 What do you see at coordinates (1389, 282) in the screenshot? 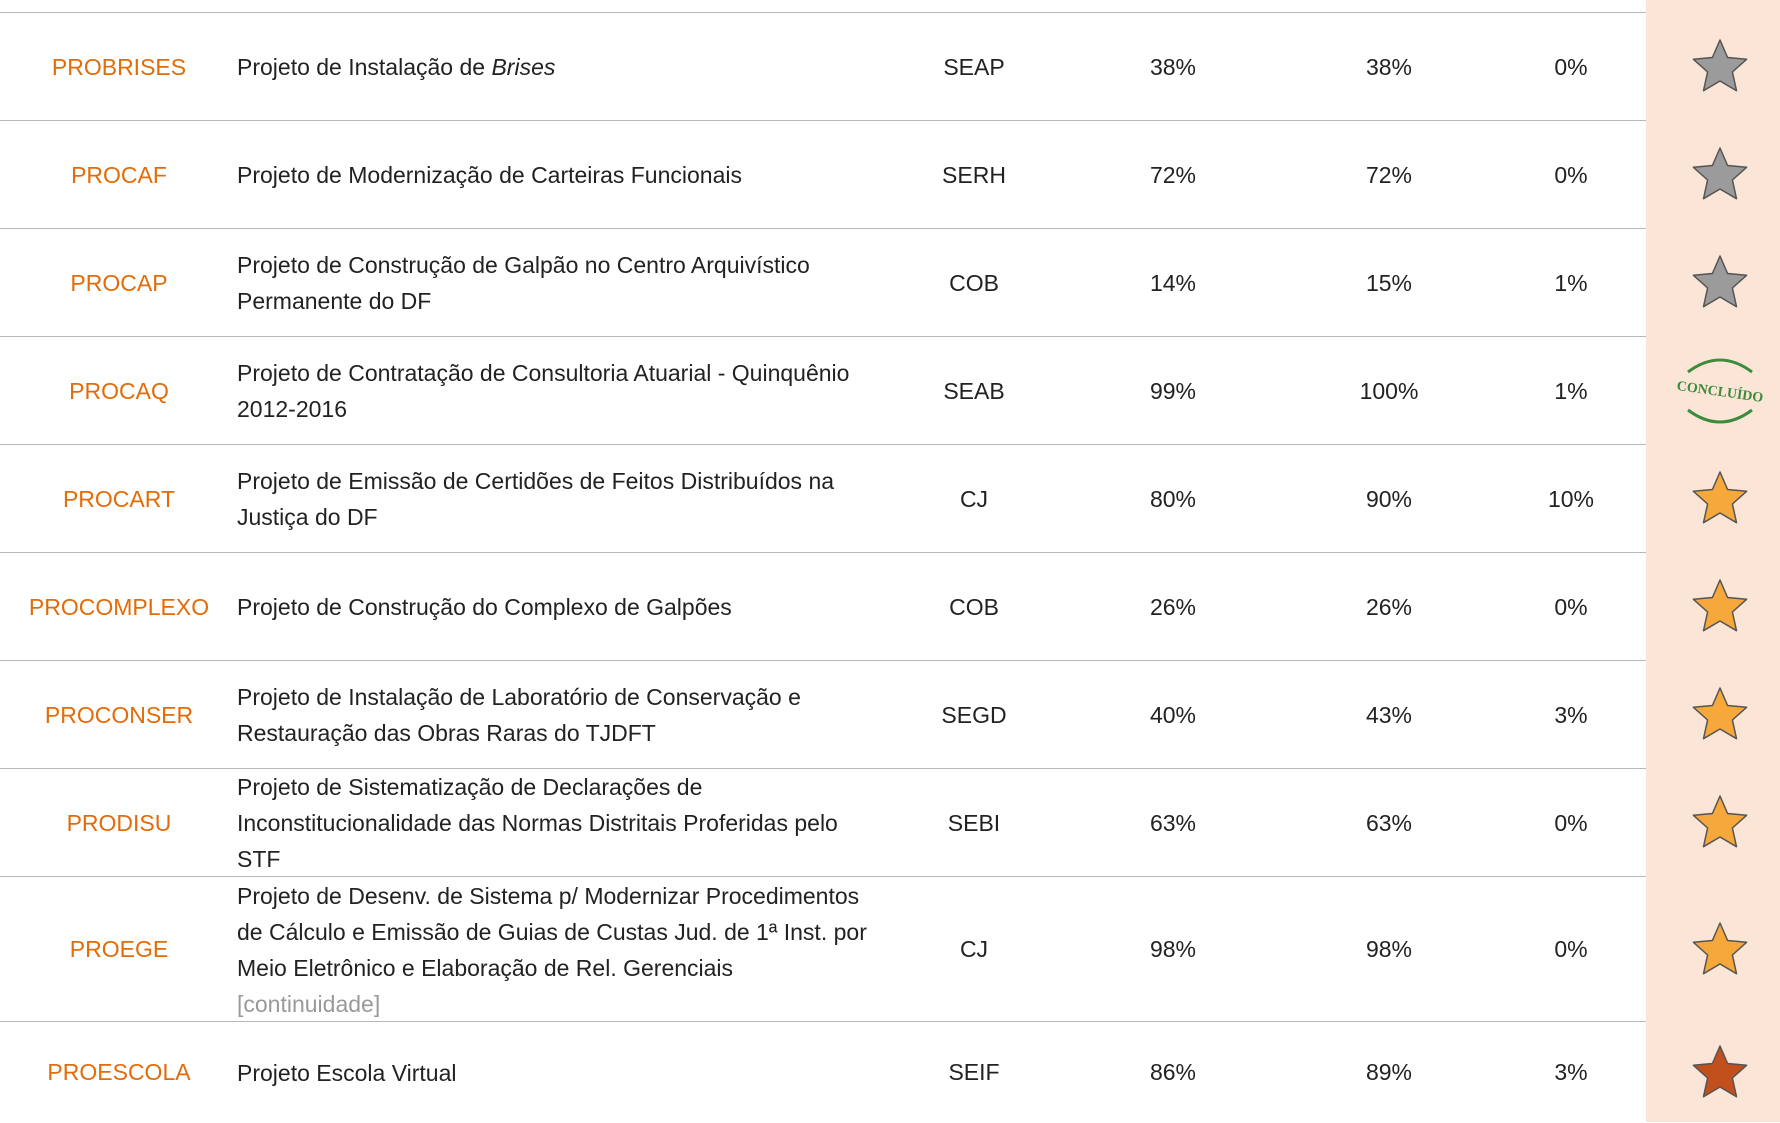
I see `percent: 15%` at bounding box center [1389, 282].